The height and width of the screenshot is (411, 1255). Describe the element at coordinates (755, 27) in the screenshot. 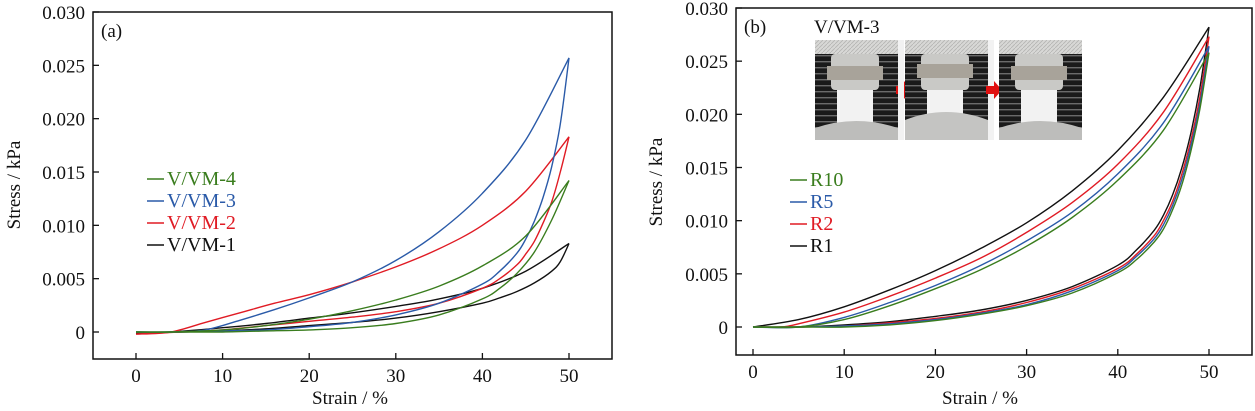

I see `panel-label-b: (b)` at that location.